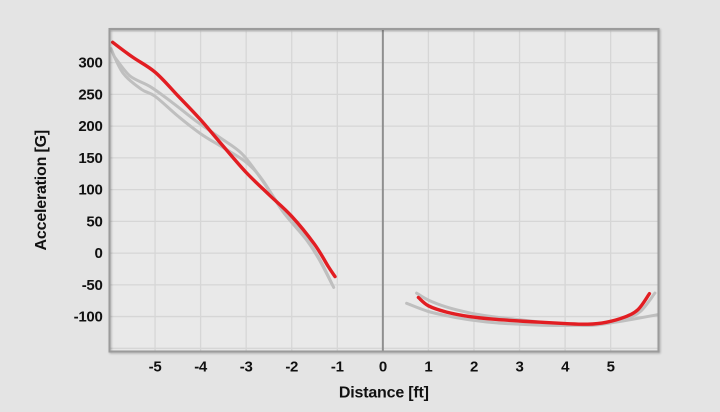 This screenshot has width=720, height=412. I want to click on x-tick-label--3: -3, so click(246, 367).